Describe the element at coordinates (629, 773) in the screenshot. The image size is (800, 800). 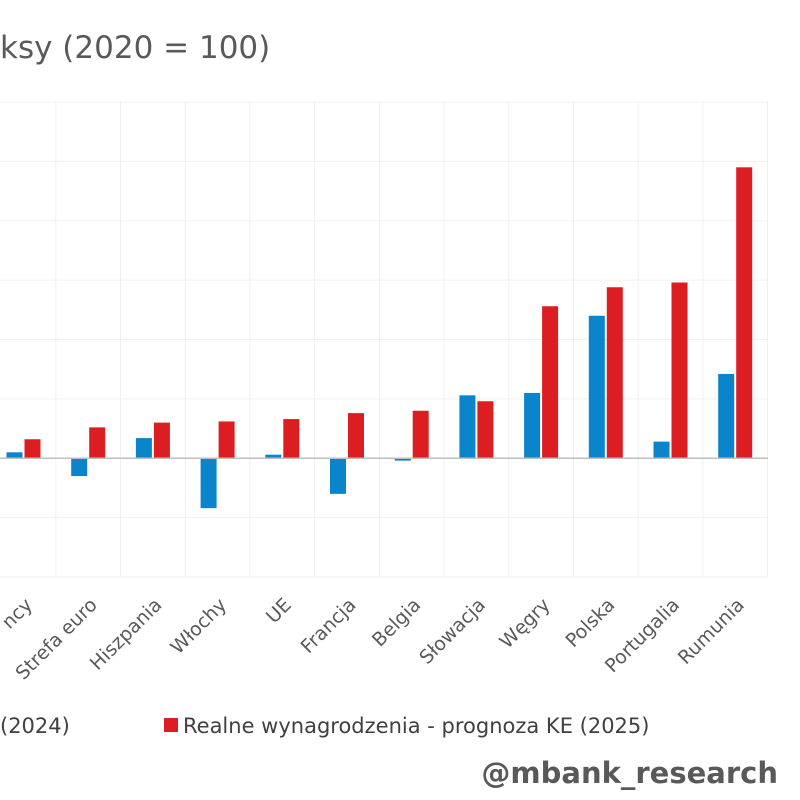
I see `watermark: @mbank_research` at that location.